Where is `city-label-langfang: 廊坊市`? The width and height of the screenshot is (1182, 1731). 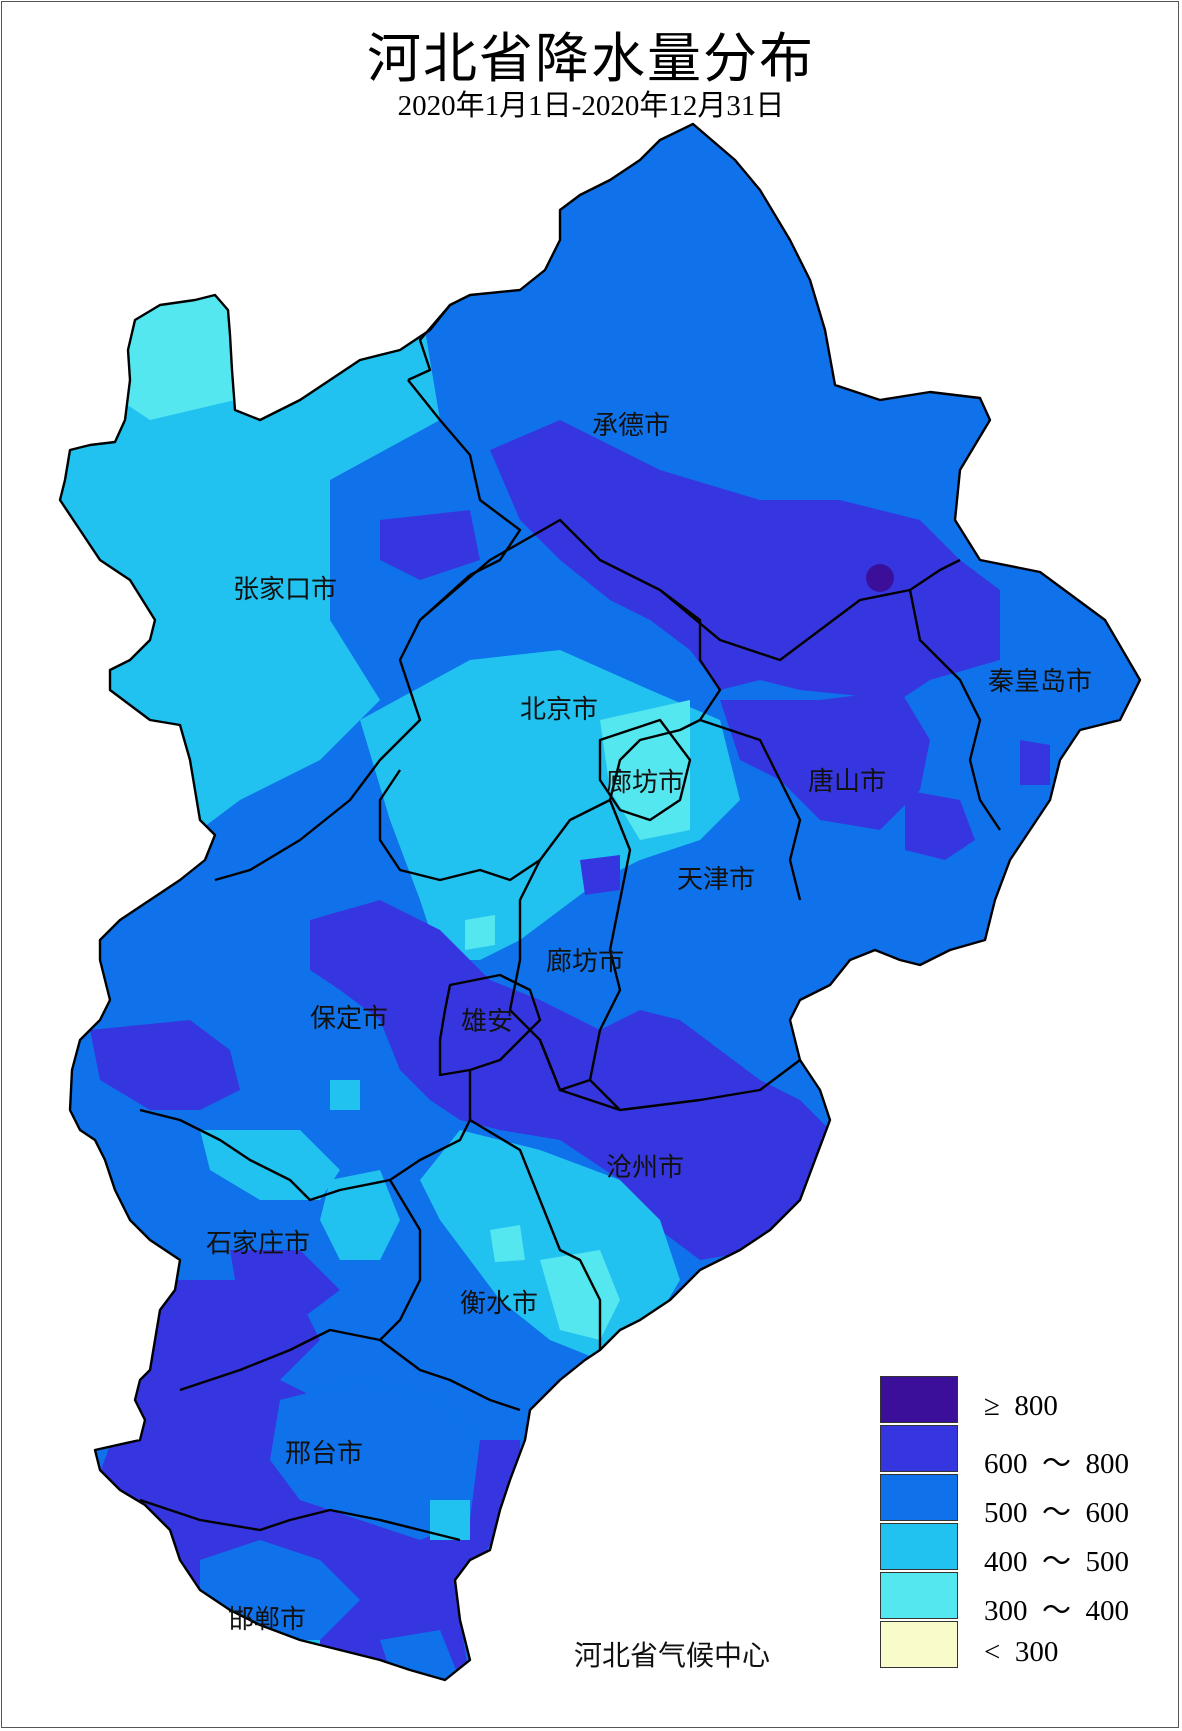 city-label-langfang: 廊坊市 is located at coordinates (585, 962).